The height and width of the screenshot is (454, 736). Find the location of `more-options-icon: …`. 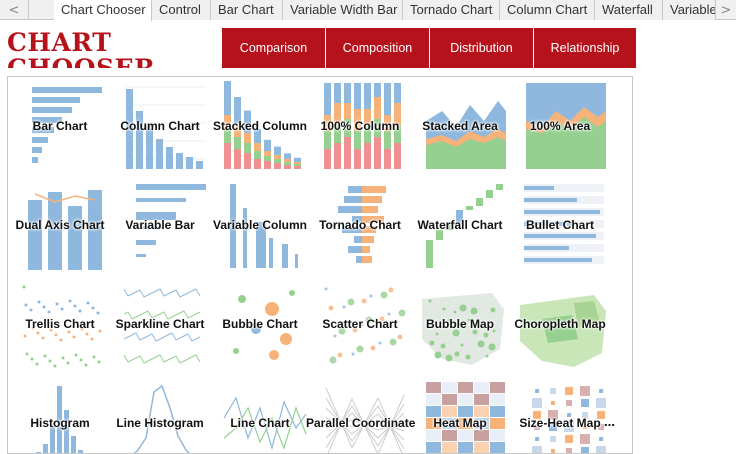

more-options-icon: … is located at coordinates (609, 422).